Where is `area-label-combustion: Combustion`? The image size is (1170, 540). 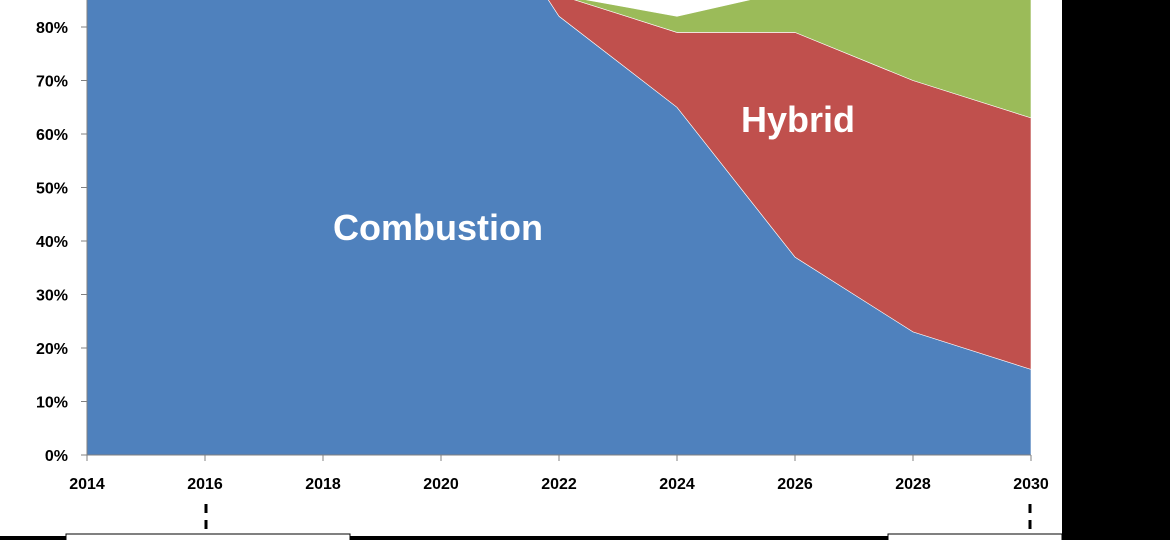
area-label-combustion: Combustion is located at coordinates (438, 227).